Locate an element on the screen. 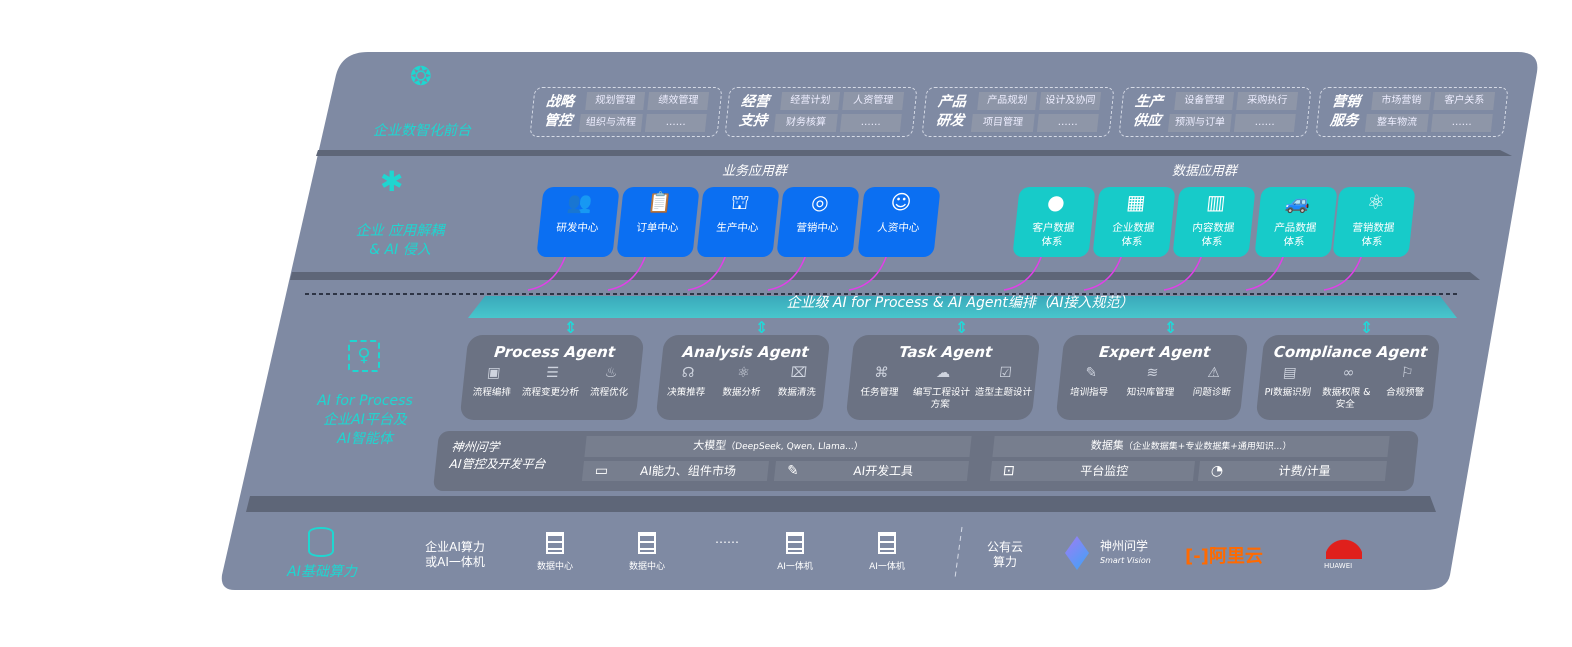  books-icon: ▥ is located at coordinates (1216, 202).